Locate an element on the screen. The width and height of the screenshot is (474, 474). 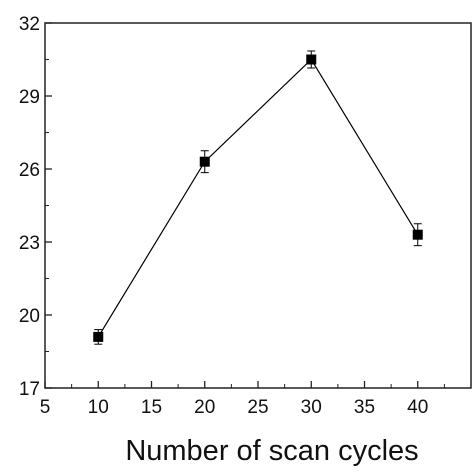
y-tick-label: 23 is located at coordinates (29, 243).